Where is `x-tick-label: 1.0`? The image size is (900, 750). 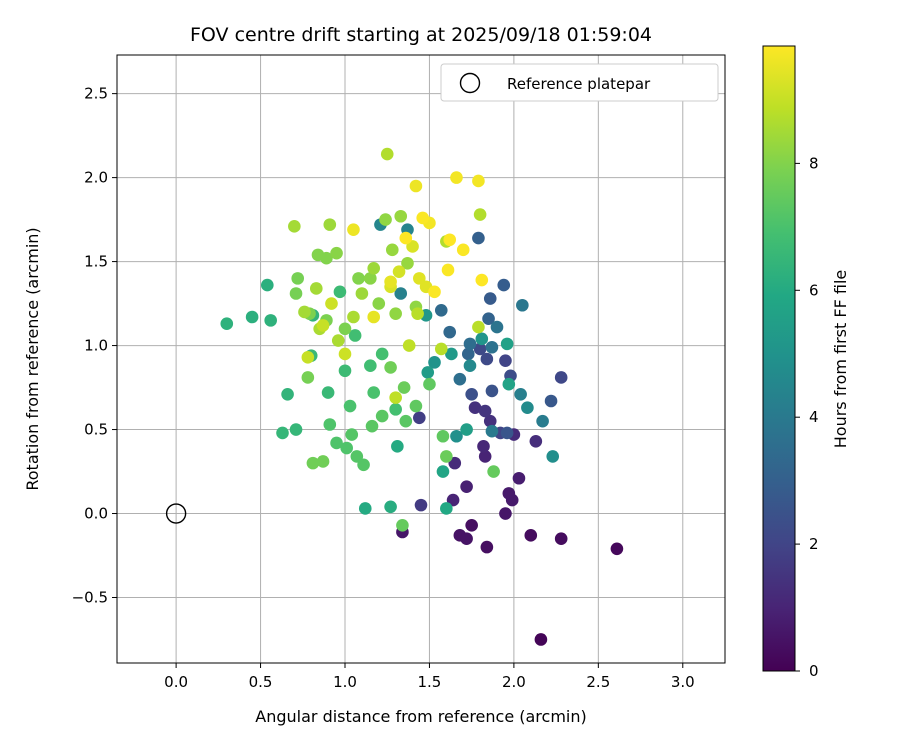 x-tick-label: 1.0 is located at coordinates (345, 682).